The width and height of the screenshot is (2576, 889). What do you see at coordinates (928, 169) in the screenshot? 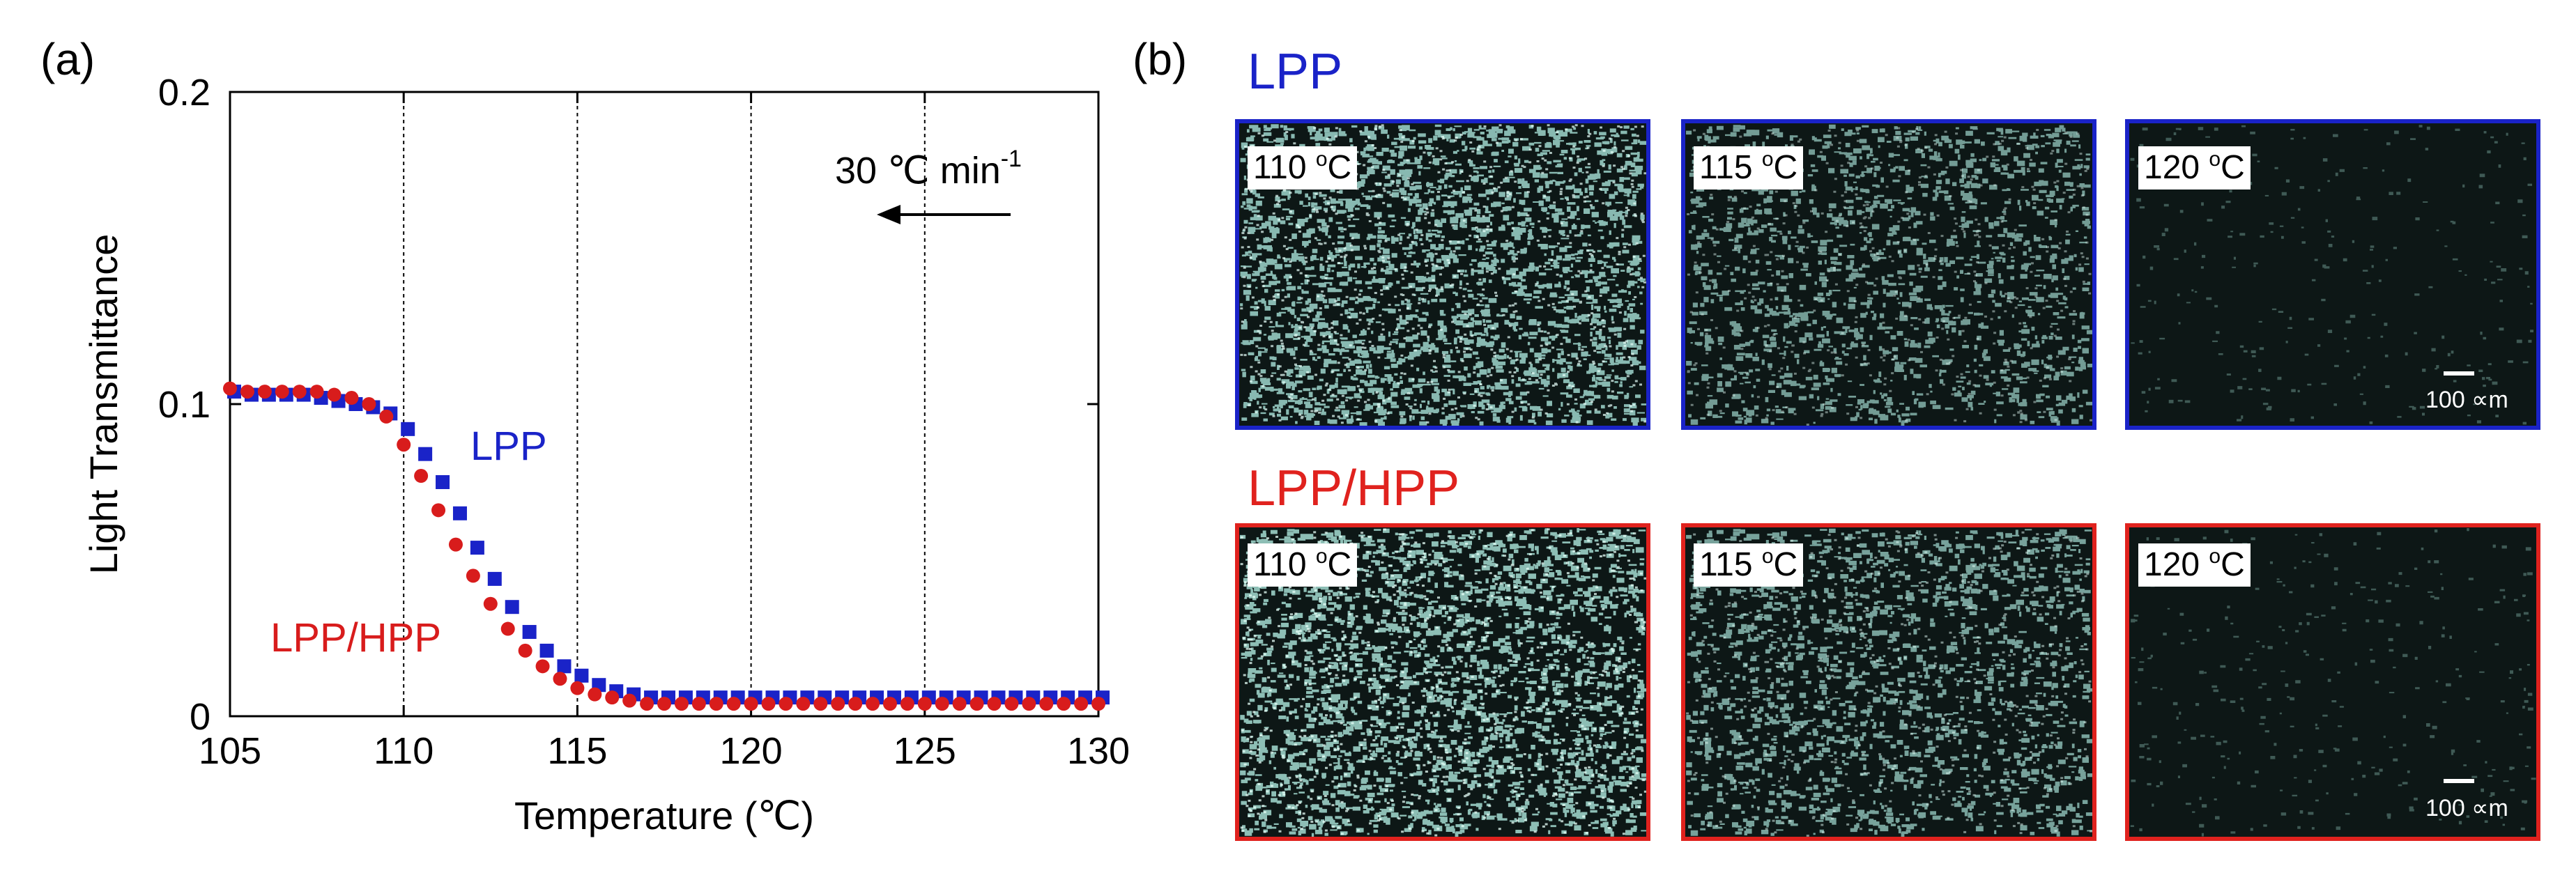
I see `rate-annotation: 30 ℃ min-1` at bounding box center [928, 169].